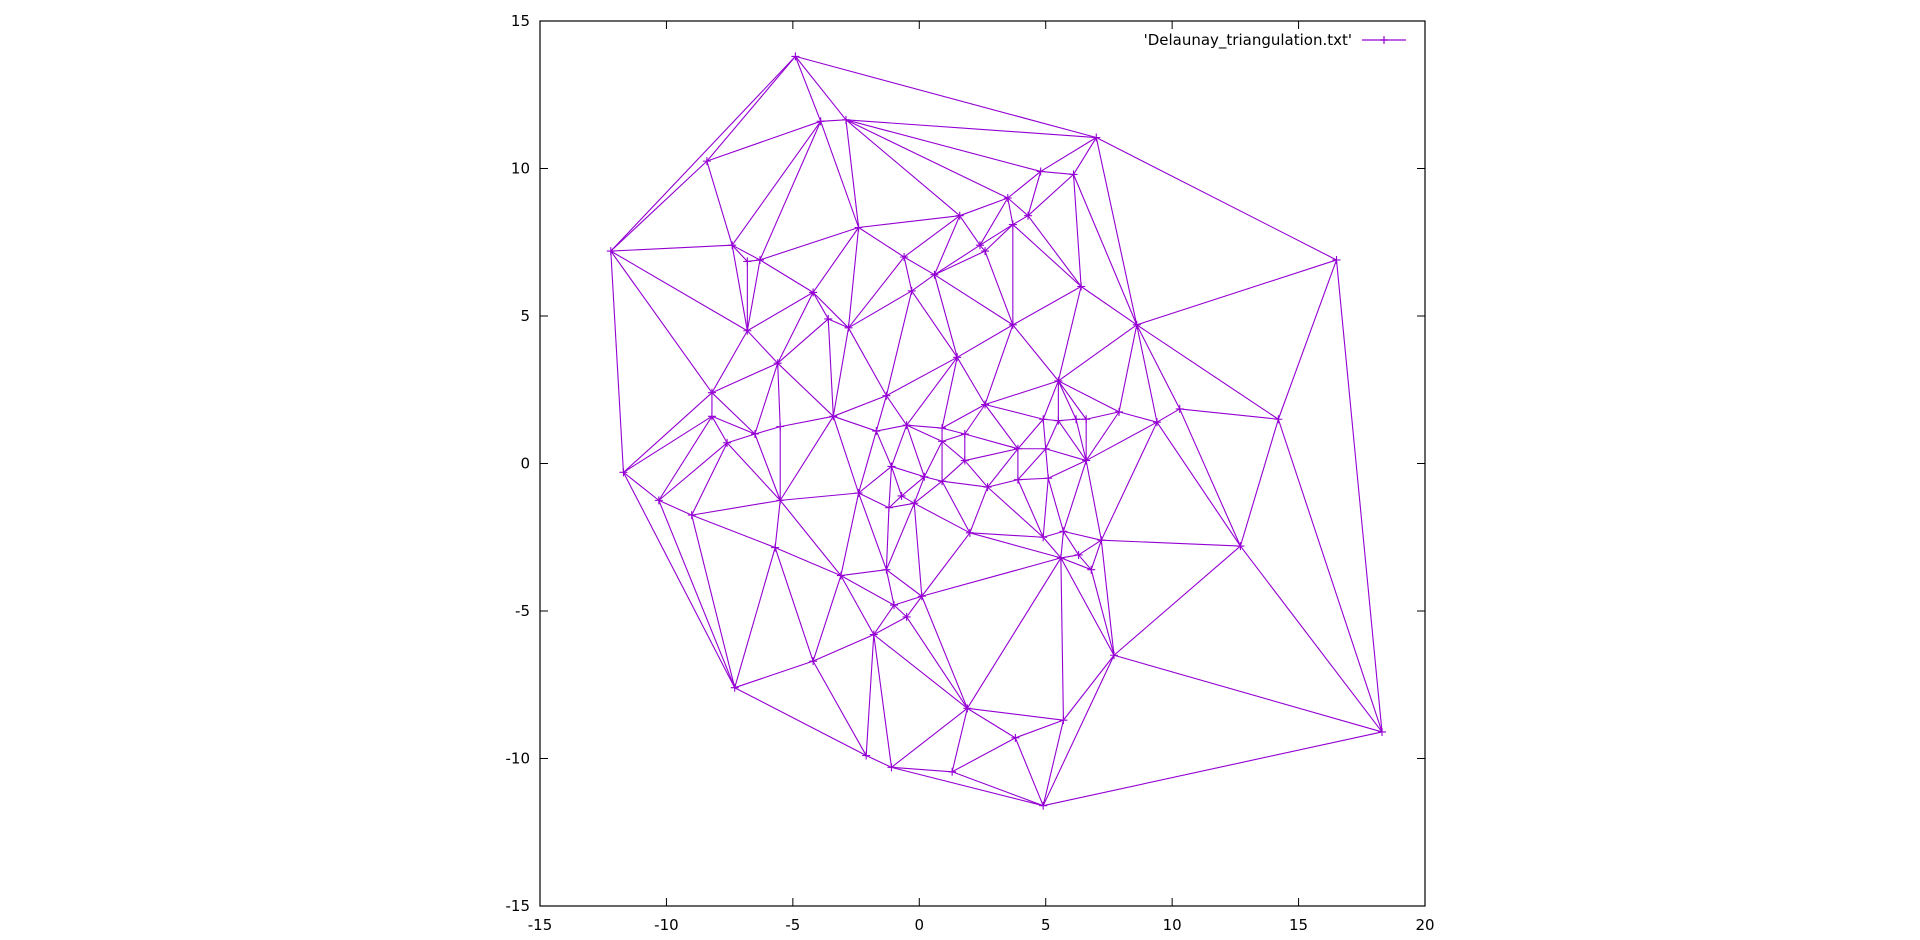  What do you see at coordinates (520, 169) in the screenshot?
I see `y-tick-label: 10` at bounding box center [520, 169].